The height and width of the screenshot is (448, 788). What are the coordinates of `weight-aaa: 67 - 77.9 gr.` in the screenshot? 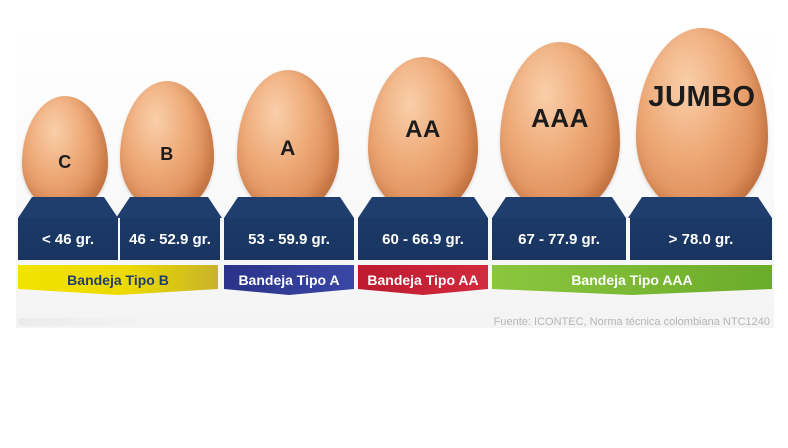 It's located at (559, 239).